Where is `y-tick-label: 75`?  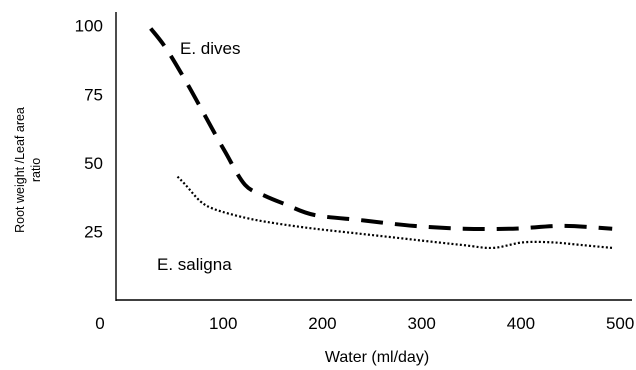 y-tick-label: 75 is located at coordinates (93, 94).